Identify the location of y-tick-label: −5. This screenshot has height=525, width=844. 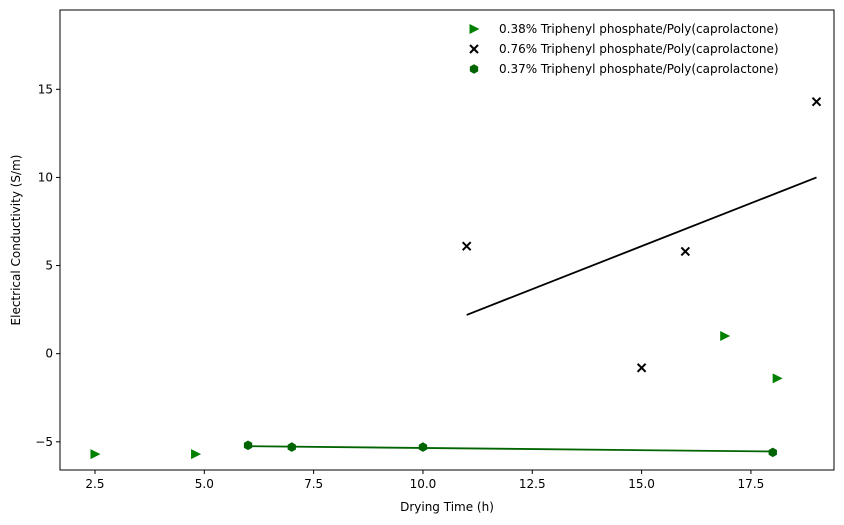
(44, 442).